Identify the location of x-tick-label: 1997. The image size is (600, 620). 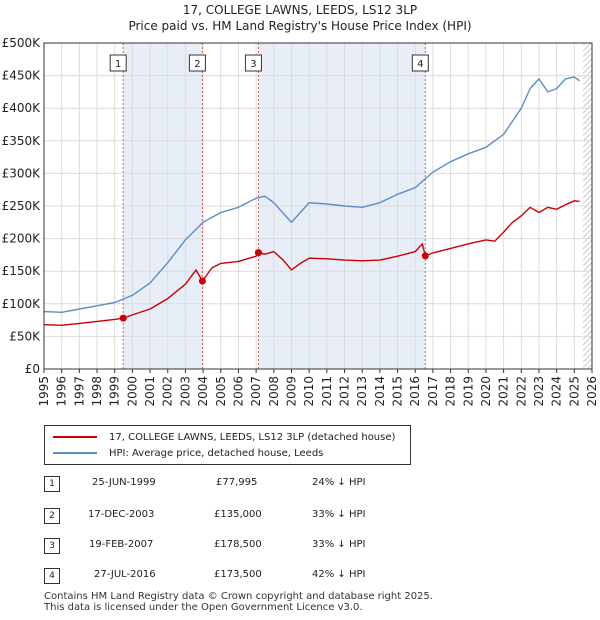
(79, 391).